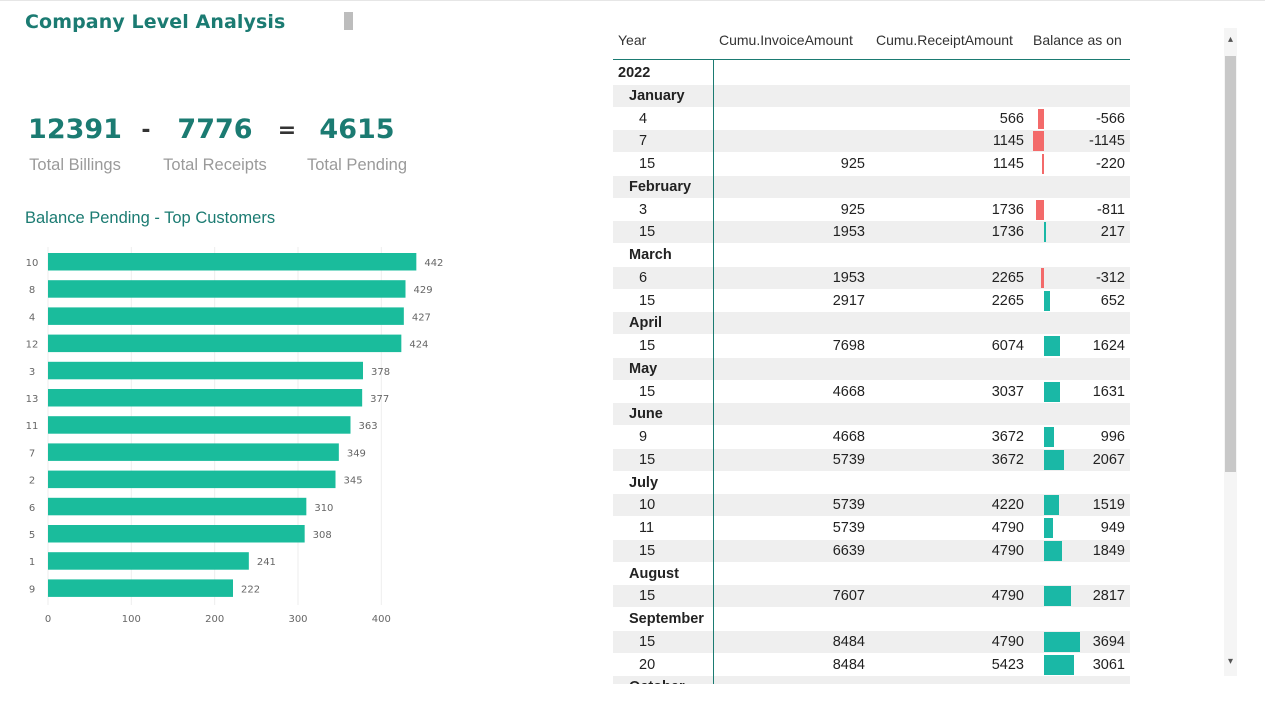 The width and height of the screenshot is (1265, 717). What do you see at coordinates (1007, 664) in the screenshot?
I see `cumu-receipt-cell: 5423` at bounding box center [1007, 664].